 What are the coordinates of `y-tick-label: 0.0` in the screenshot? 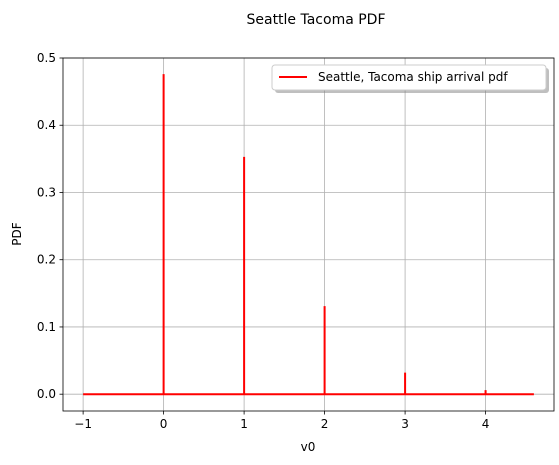 It's located at (46, 394).